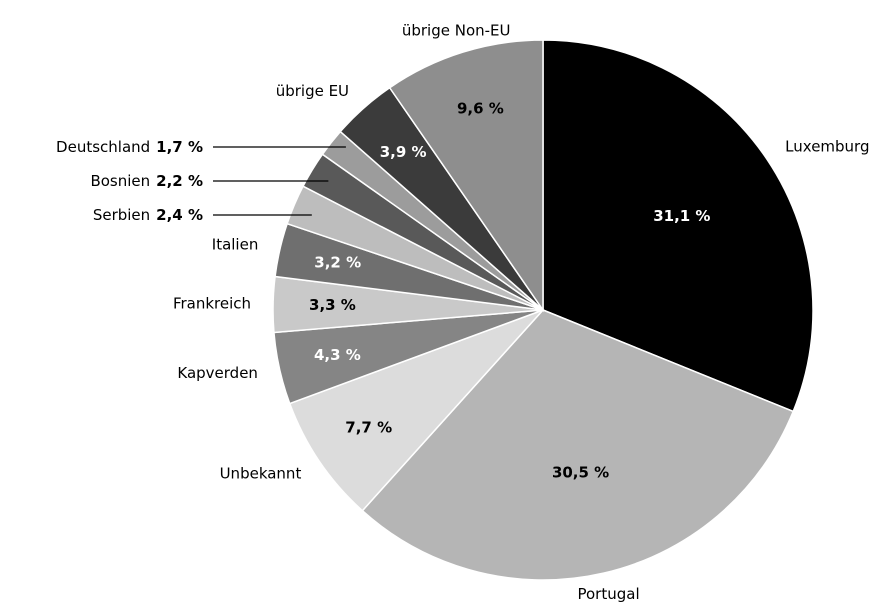 This screenshot has height=616, width=896. Describe the element at coordinates (332, 305) in the screenshot. I see `value-label: 3,3 %` at that location.